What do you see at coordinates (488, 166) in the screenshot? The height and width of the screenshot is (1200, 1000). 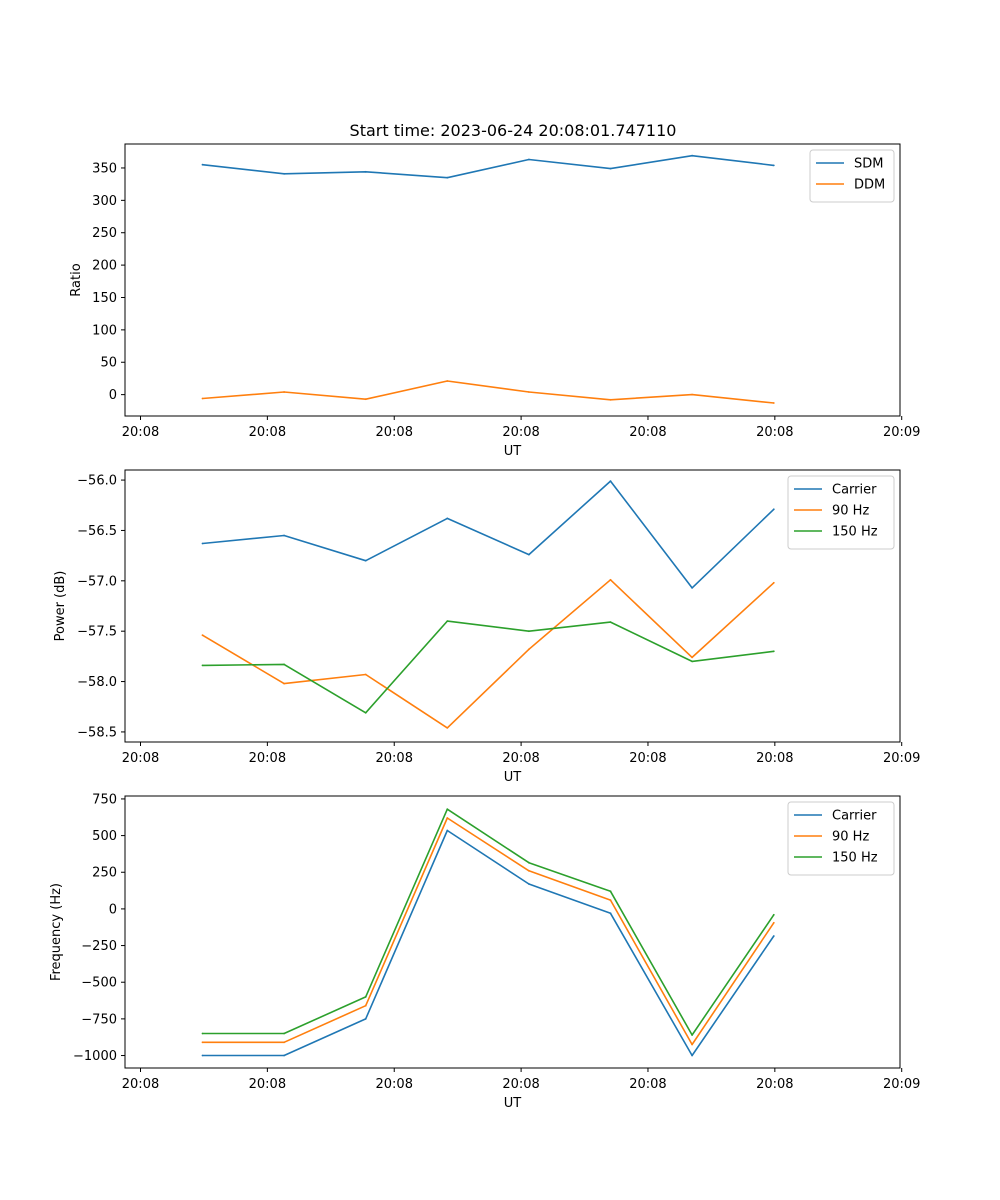 I see `series-line-sdm` at bounding box center [488, 166].